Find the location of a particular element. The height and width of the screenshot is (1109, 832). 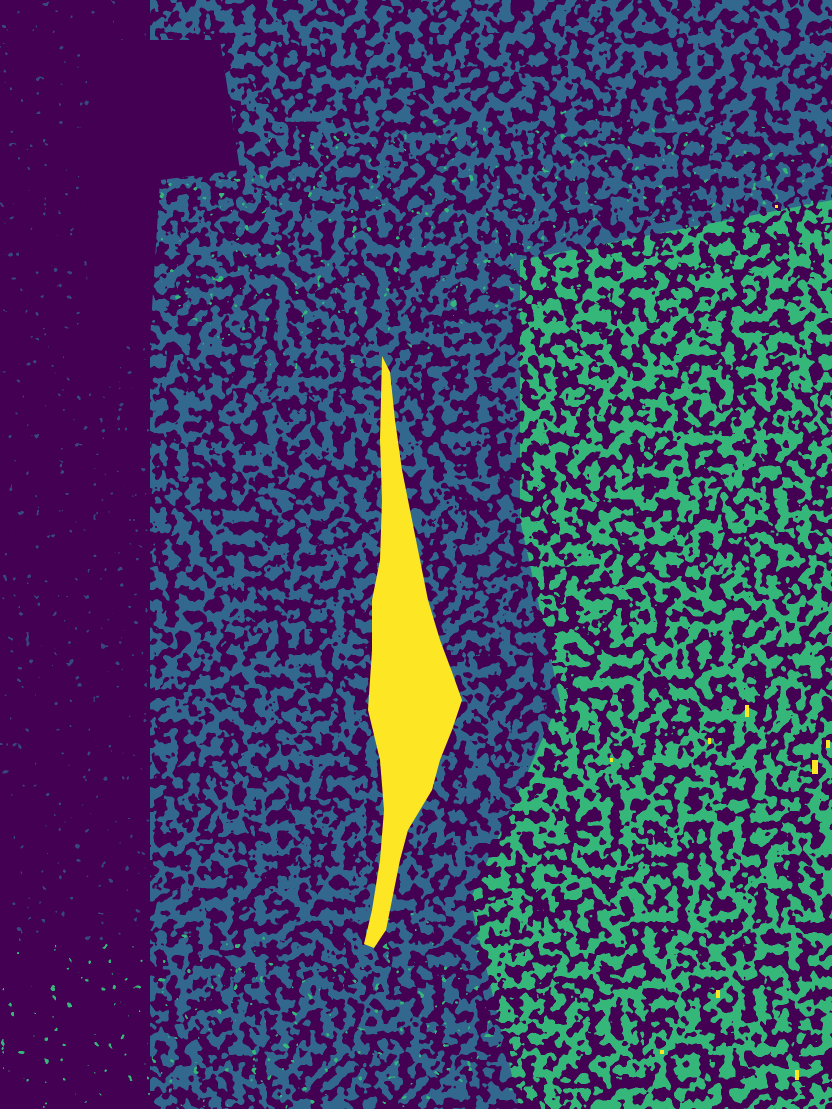

class-3-water-body is located at coordinates (413, 652).